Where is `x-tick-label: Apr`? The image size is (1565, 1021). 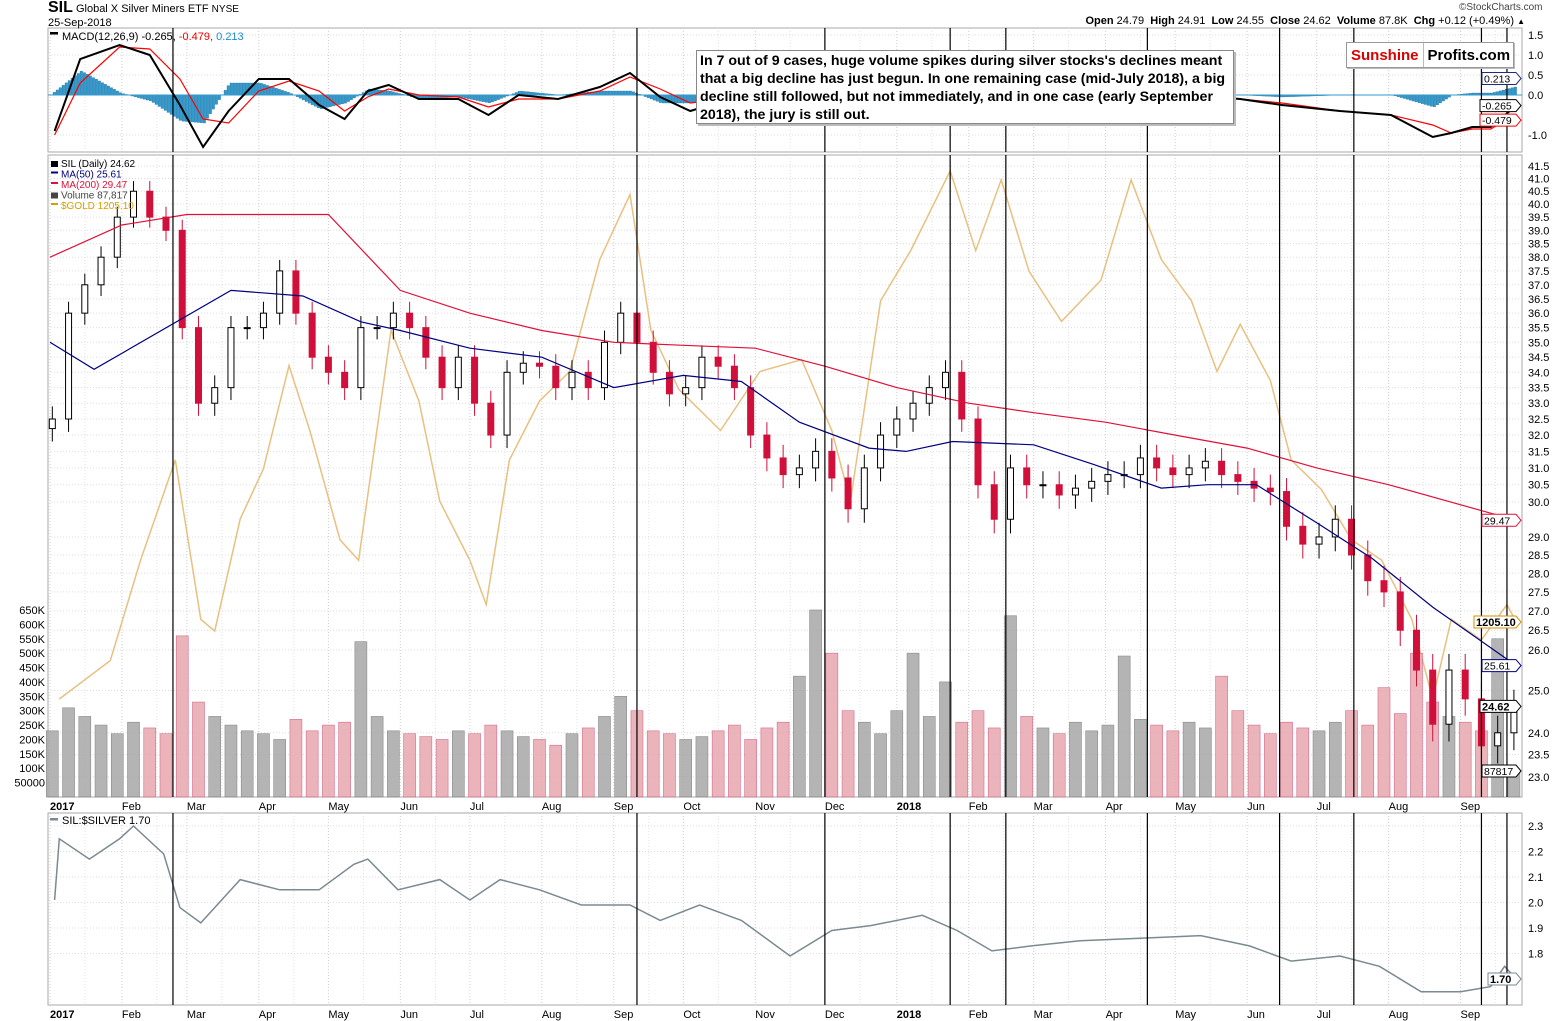
x-tick-label: Apr is located at coordinates (1114, 1015).